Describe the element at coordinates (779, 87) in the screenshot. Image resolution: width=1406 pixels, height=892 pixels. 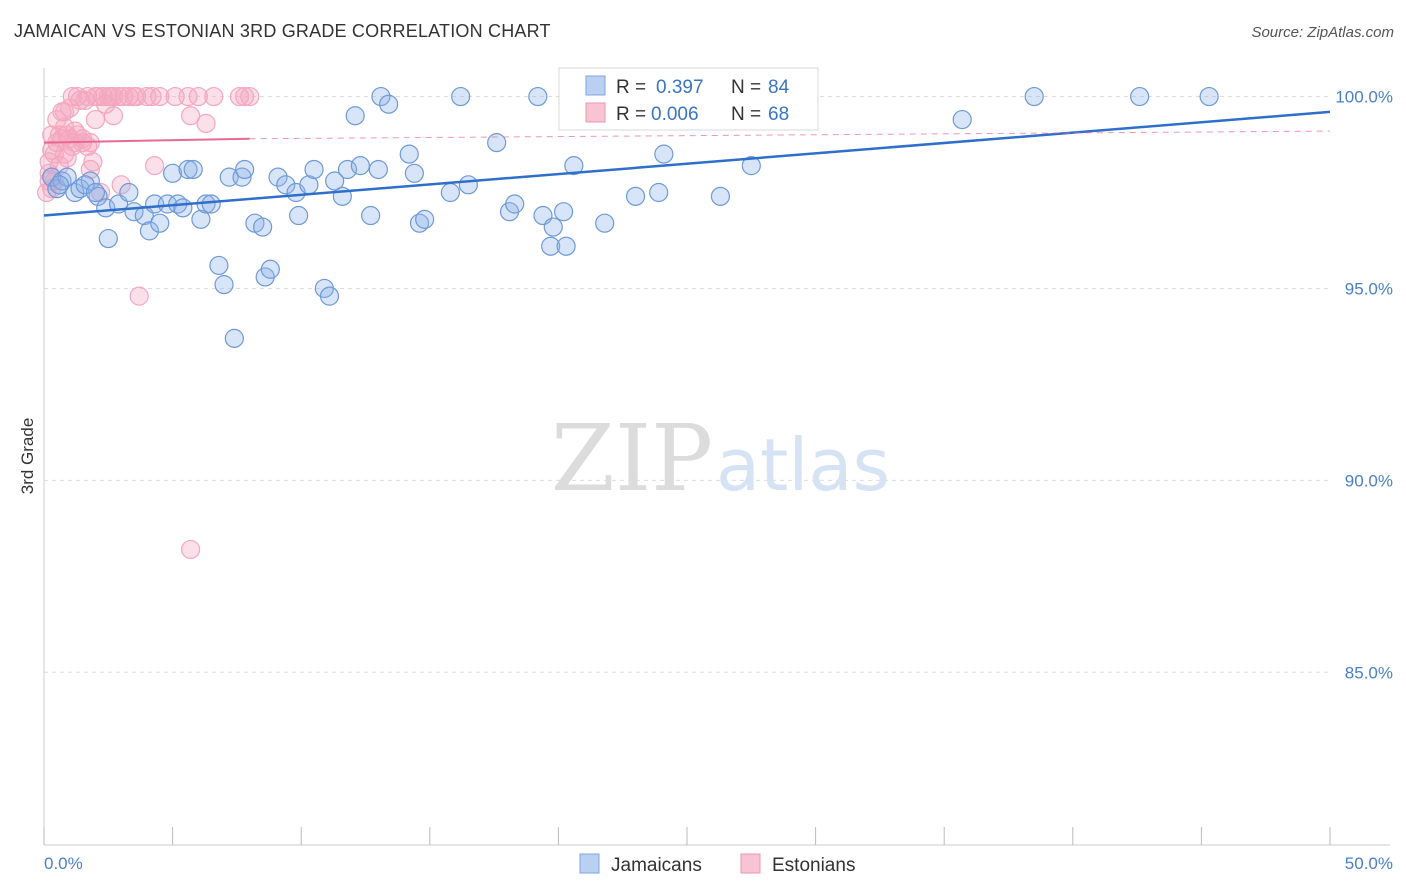
I see `jamaicans-n-value: 84` at that location.